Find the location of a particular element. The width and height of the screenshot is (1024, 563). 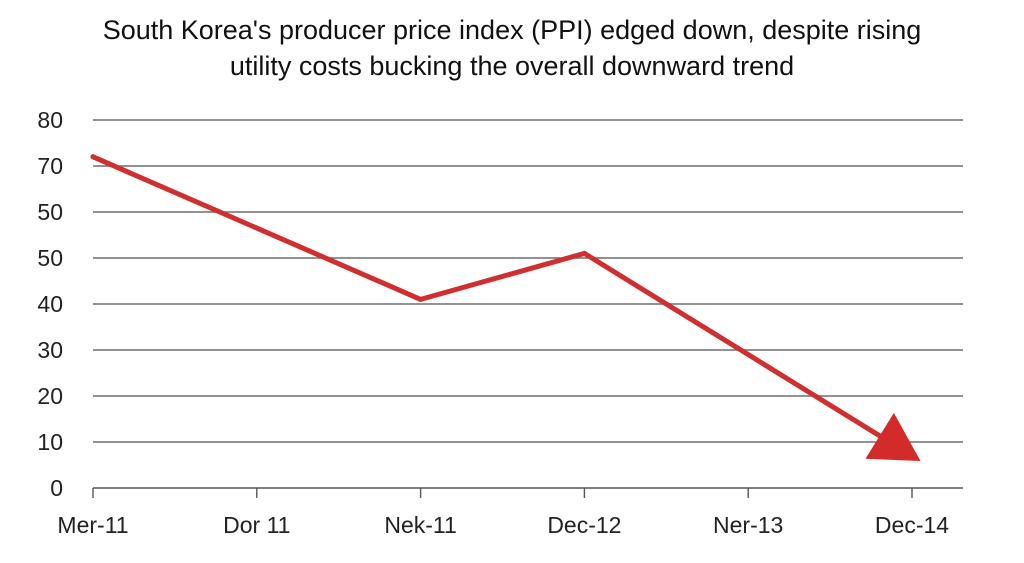

y-tick-label: 30 is located at coordinates (50, 350).